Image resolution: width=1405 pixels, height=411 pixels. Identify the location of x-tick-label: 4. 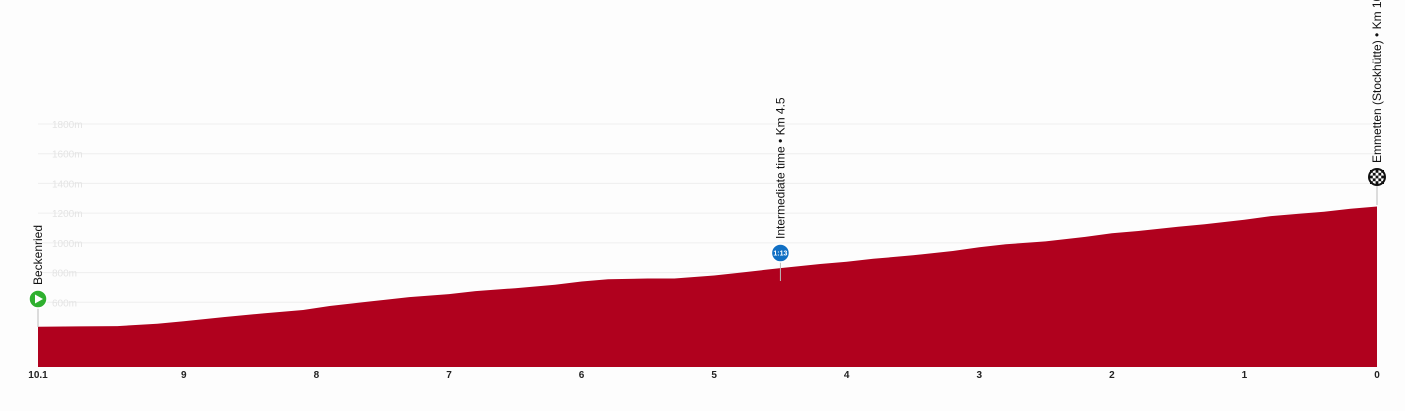
(847, 375).